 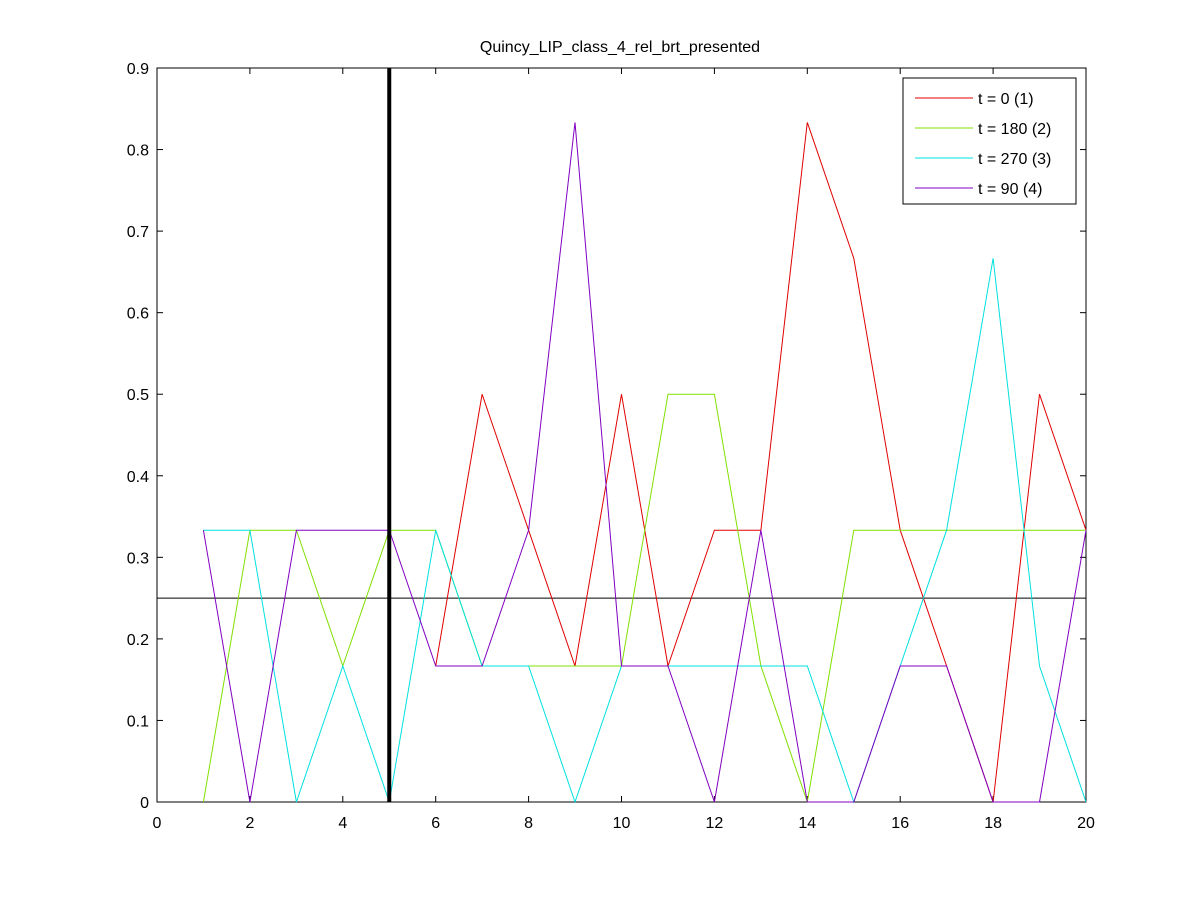 What do you see at coordinates (157, 823) in the screenshot?
I see `x-tick-label: 0` at bounding box center [157, 823].